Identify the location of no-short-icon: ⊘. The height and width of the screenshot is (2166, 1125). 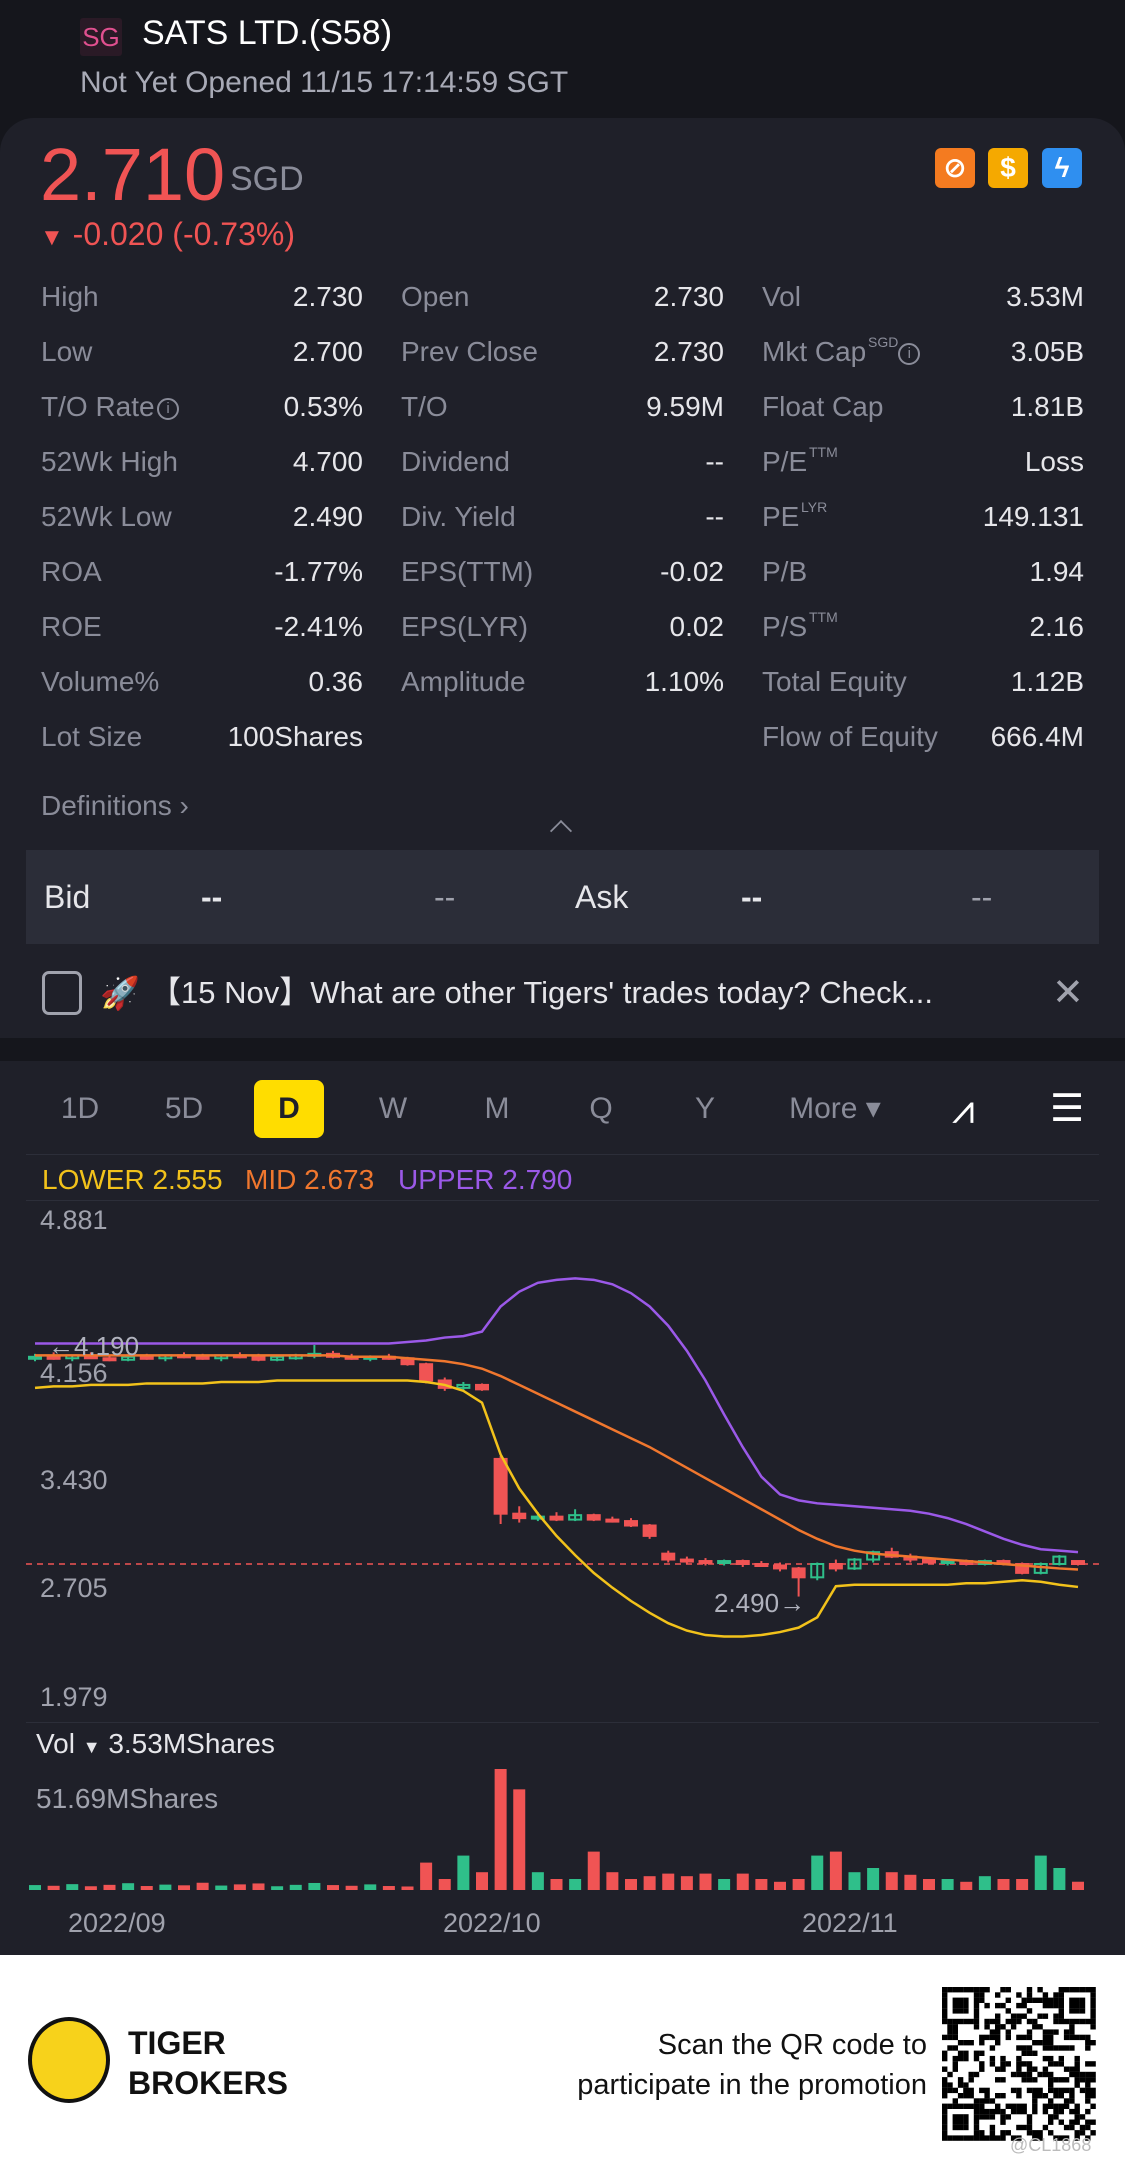
(955, 168).